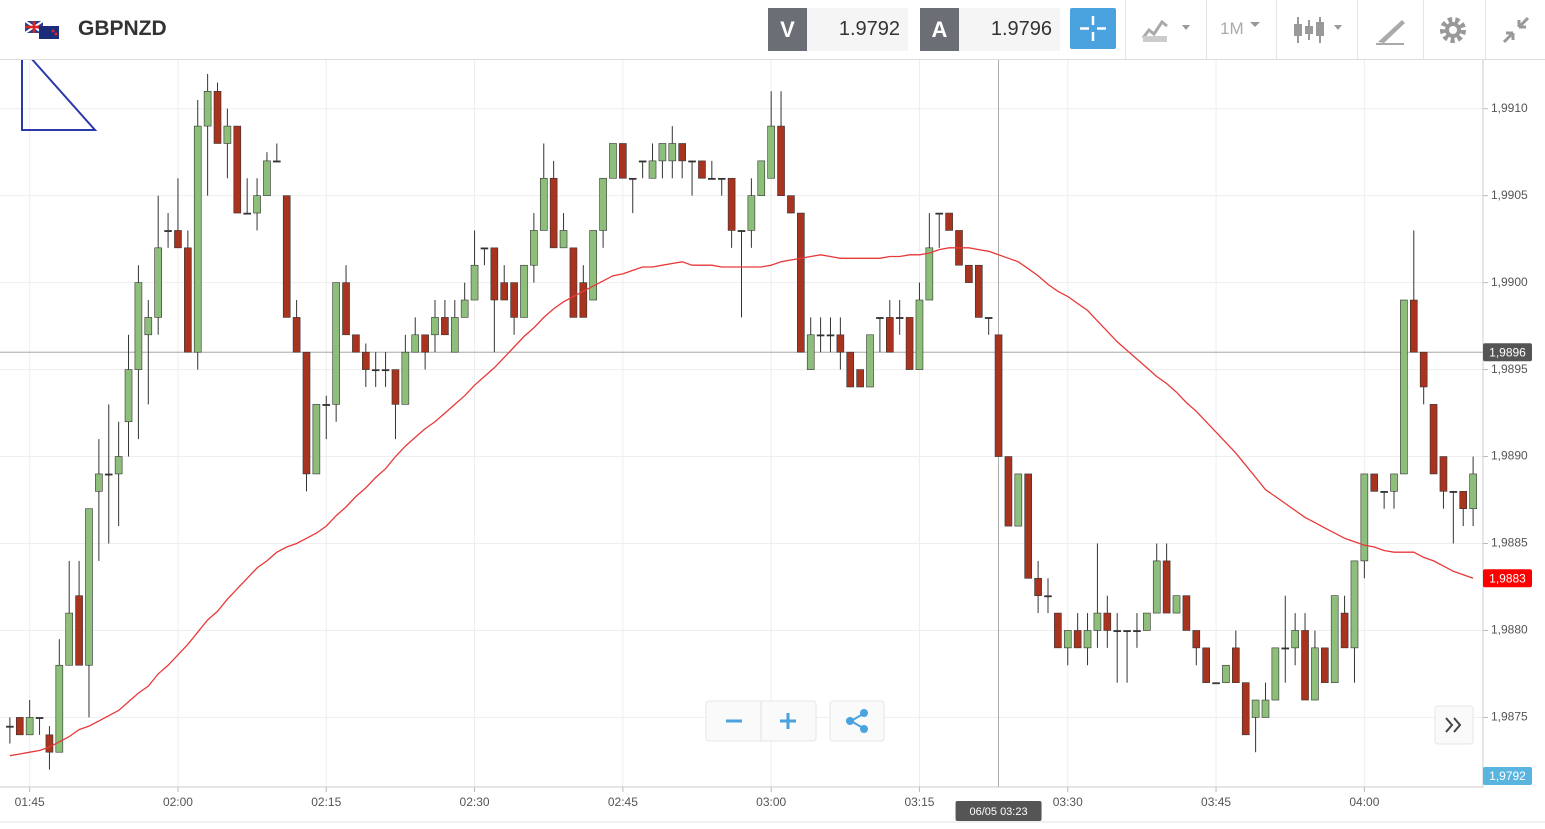  I want to click on y-tick-label: 1,9910, so click(1509, 108).